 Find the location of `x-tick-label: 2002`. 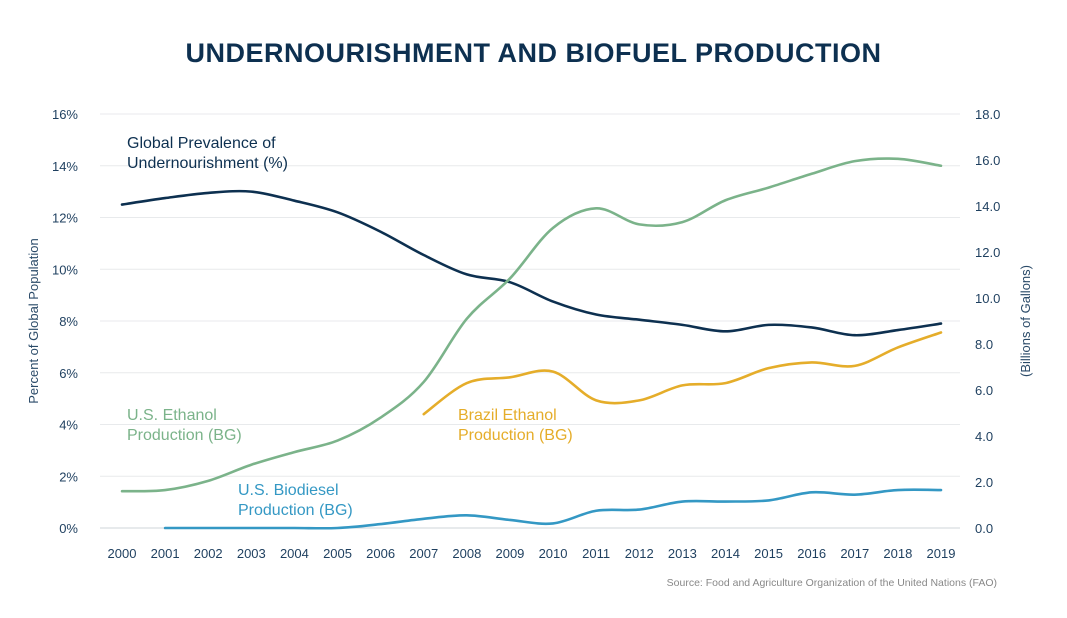

x-tick-label: 2002 is located at coordinates (208, 553).